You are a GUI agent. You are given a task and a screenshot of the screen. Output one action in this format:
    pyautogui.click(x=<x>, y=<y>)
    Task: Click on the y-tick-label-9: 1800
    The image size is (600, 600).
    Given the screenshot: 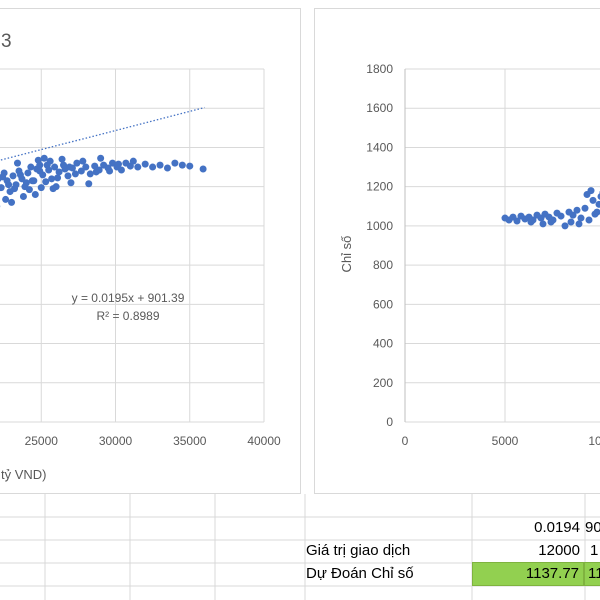 What is the action you would take?
    pyautogui.click(x=379, y=69)
    